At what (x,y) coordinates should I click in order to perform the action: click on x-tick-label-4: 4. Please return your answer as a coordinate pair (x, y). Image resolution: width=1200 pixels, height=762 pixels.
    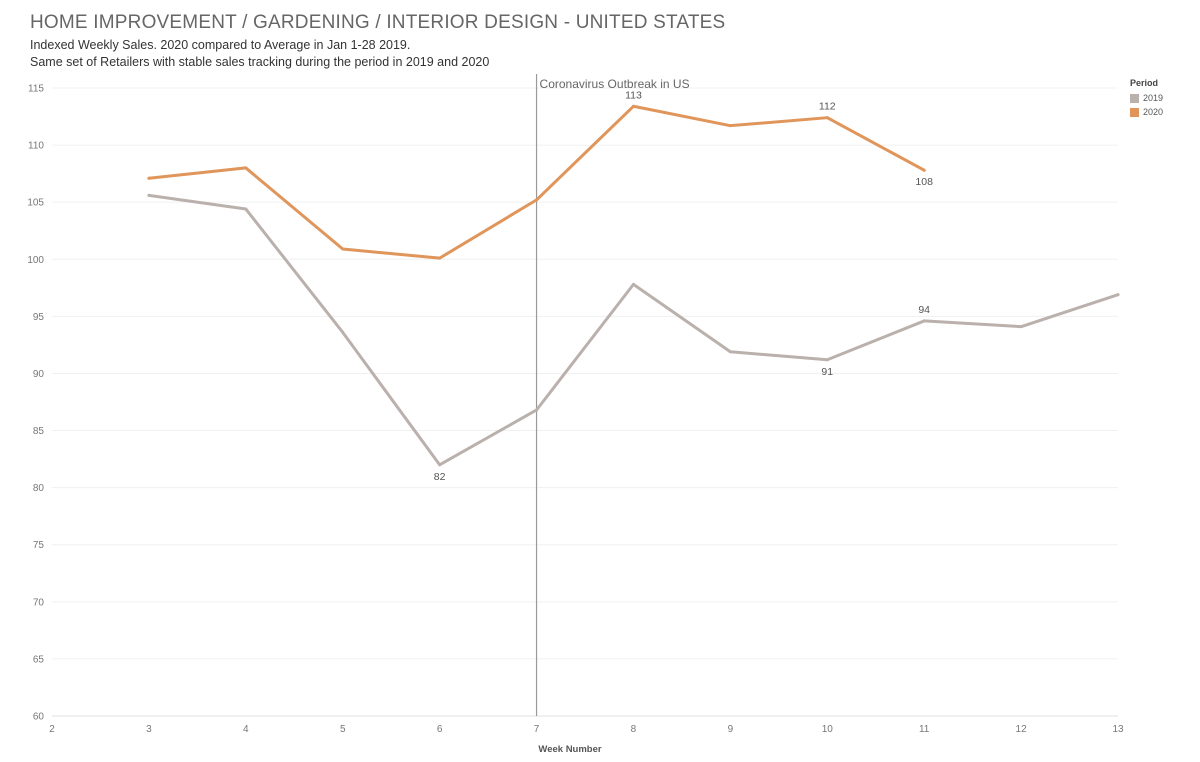
    Looking at the image, I should click on (246, 729).